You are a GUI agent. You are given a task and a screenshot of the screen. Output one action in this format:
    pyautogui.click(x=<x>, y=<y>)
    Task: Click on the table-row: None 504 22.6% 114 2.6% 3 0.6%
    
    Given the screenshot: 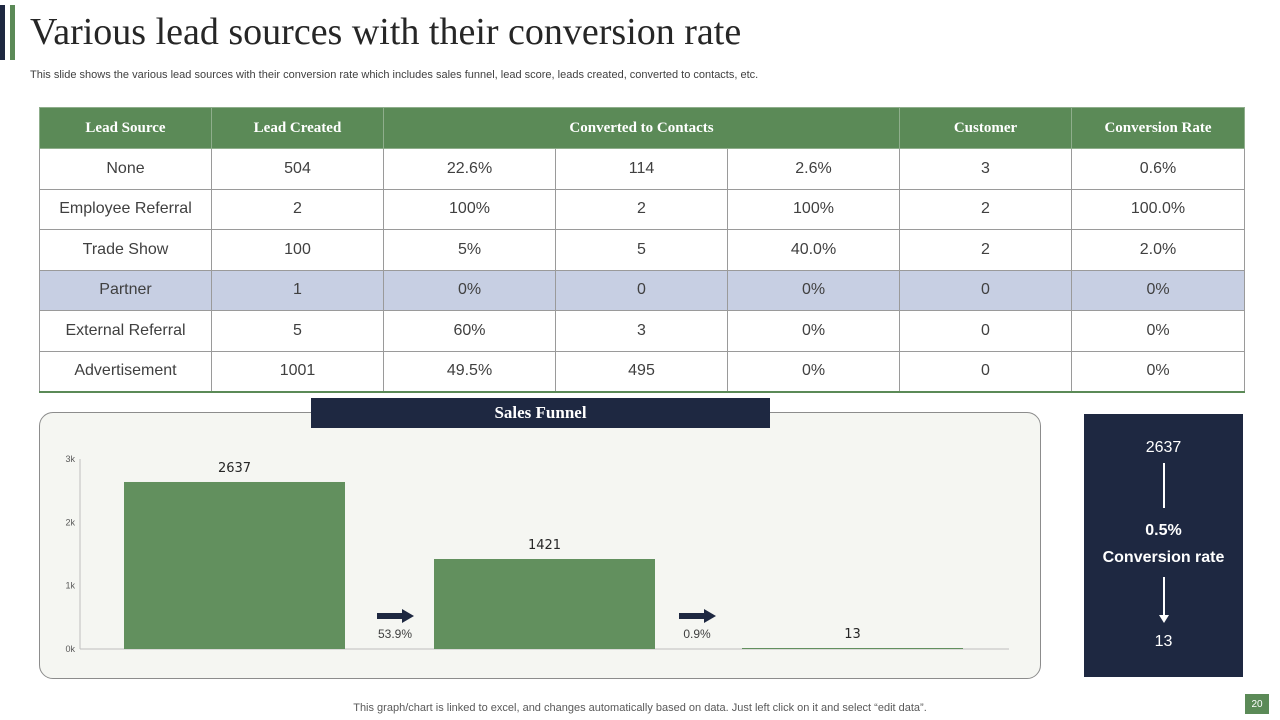 What is the action you would take?
    pyautogui.click(x=642, y=169)
    